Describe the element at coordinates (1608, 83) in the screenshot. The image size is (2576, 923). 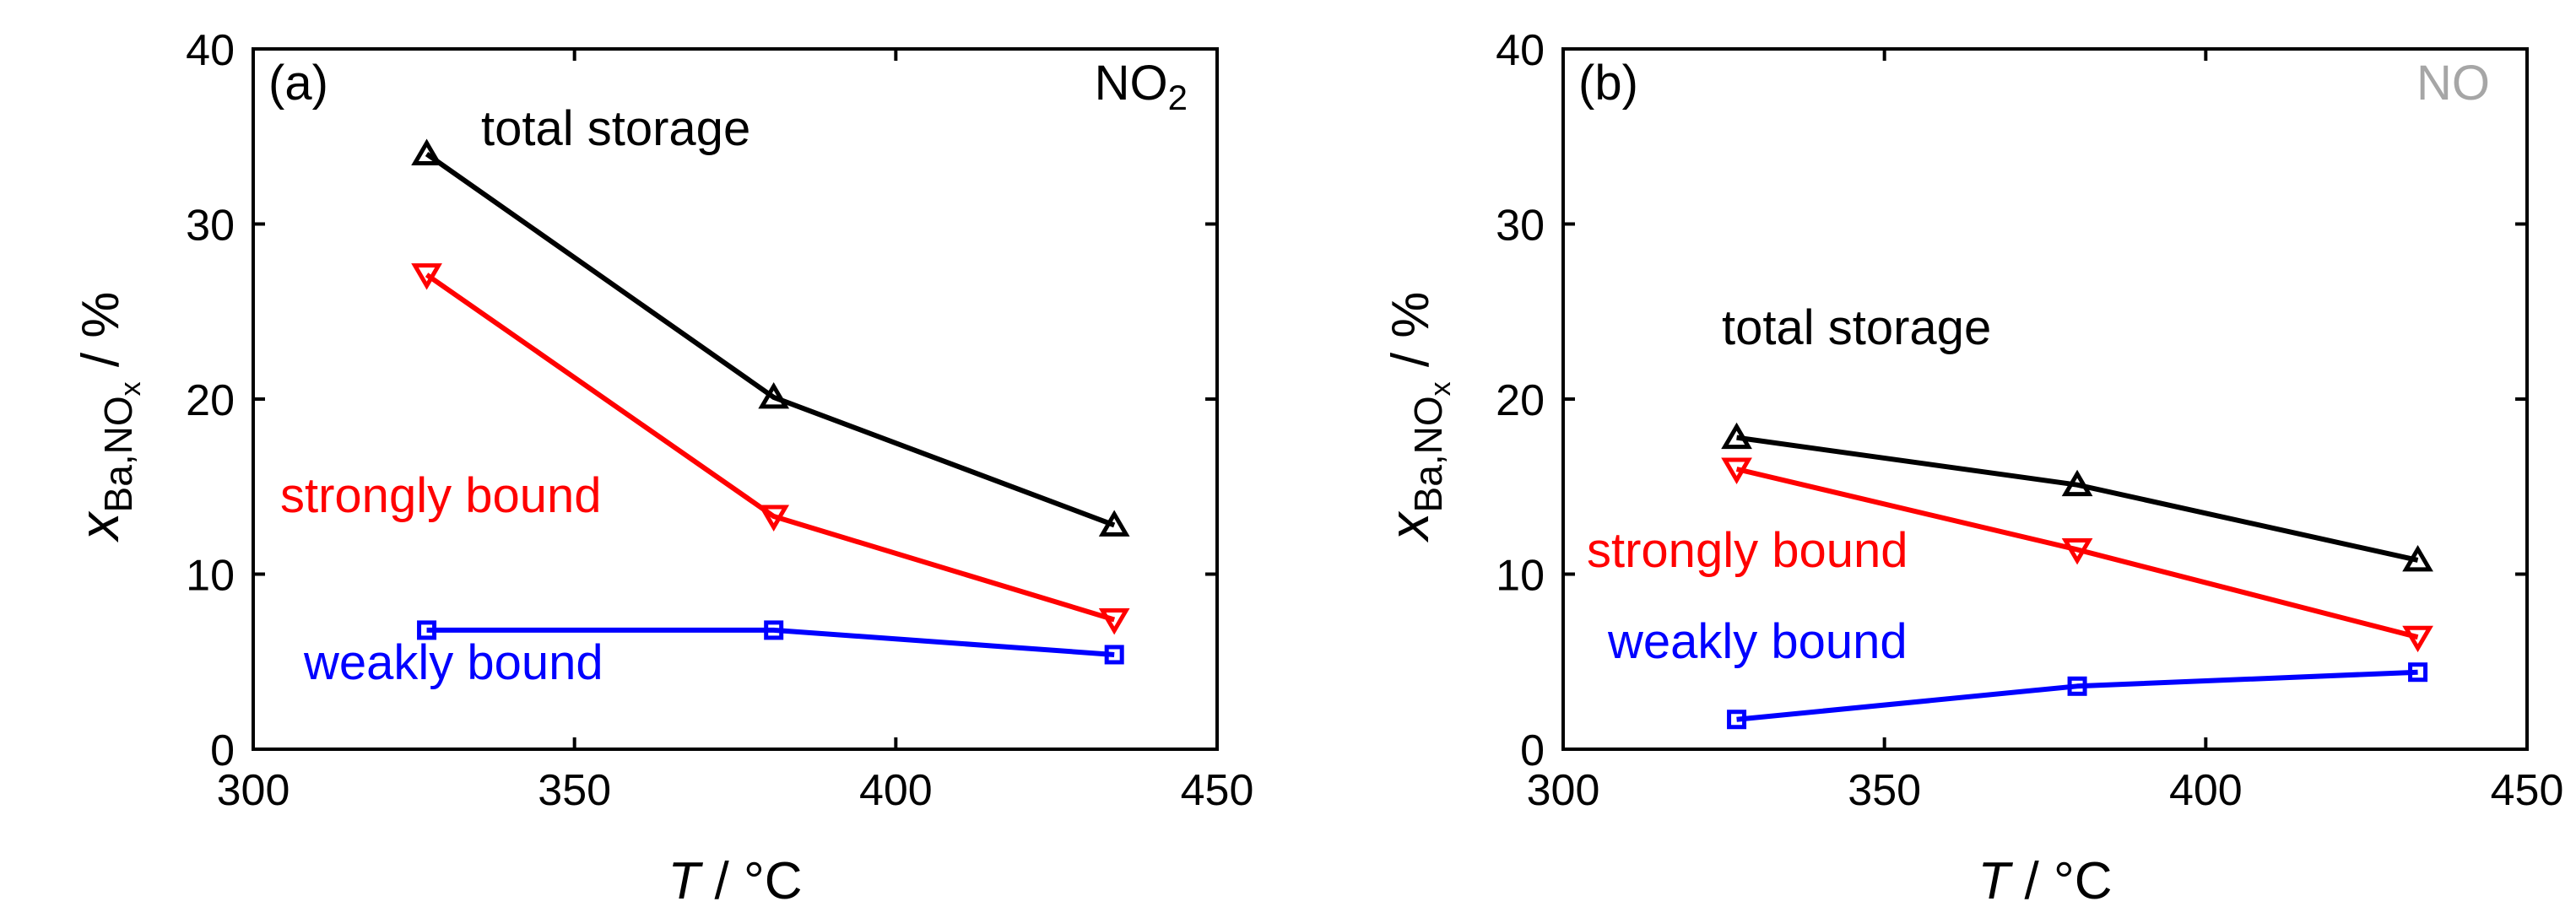
I see `panel-label: (b)` at that location.